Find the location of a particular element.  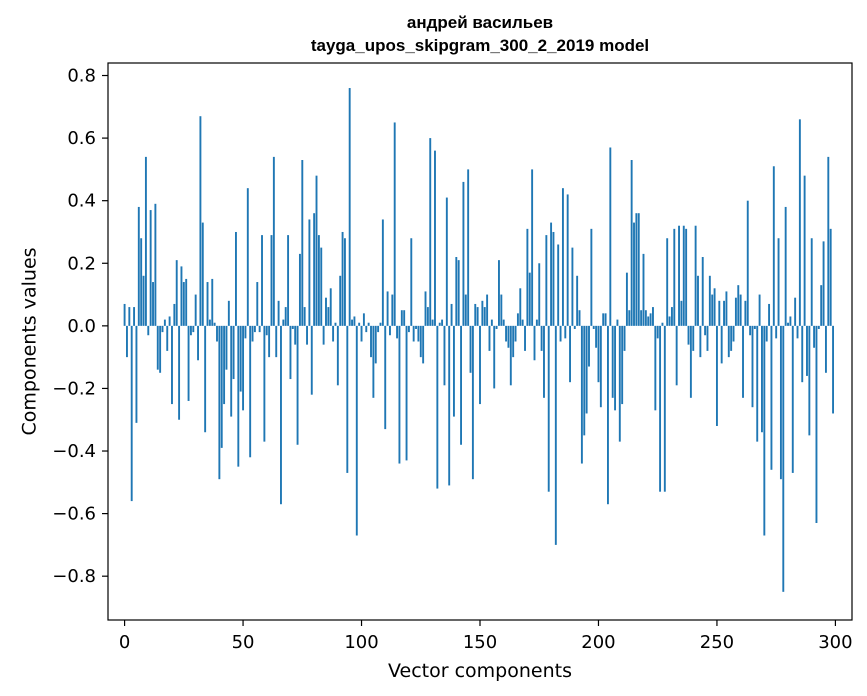

x-tick-label: 300 is located at coordinates (835, 642).